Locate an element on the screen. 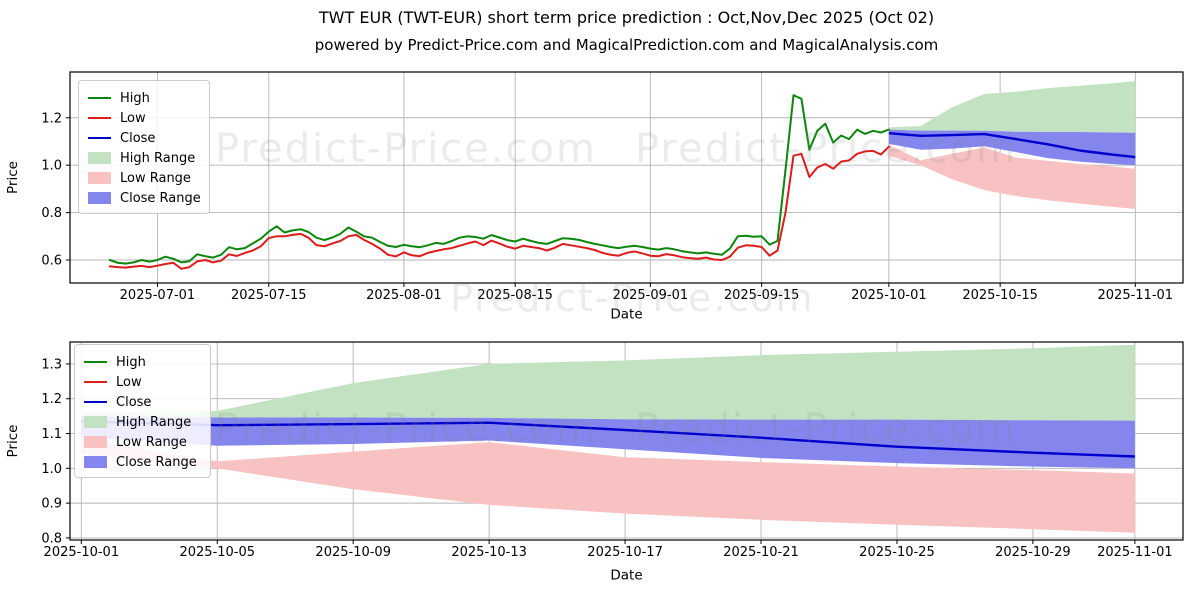  x-tick-label: 2025-08-01 is located at coordinates (404, 295).